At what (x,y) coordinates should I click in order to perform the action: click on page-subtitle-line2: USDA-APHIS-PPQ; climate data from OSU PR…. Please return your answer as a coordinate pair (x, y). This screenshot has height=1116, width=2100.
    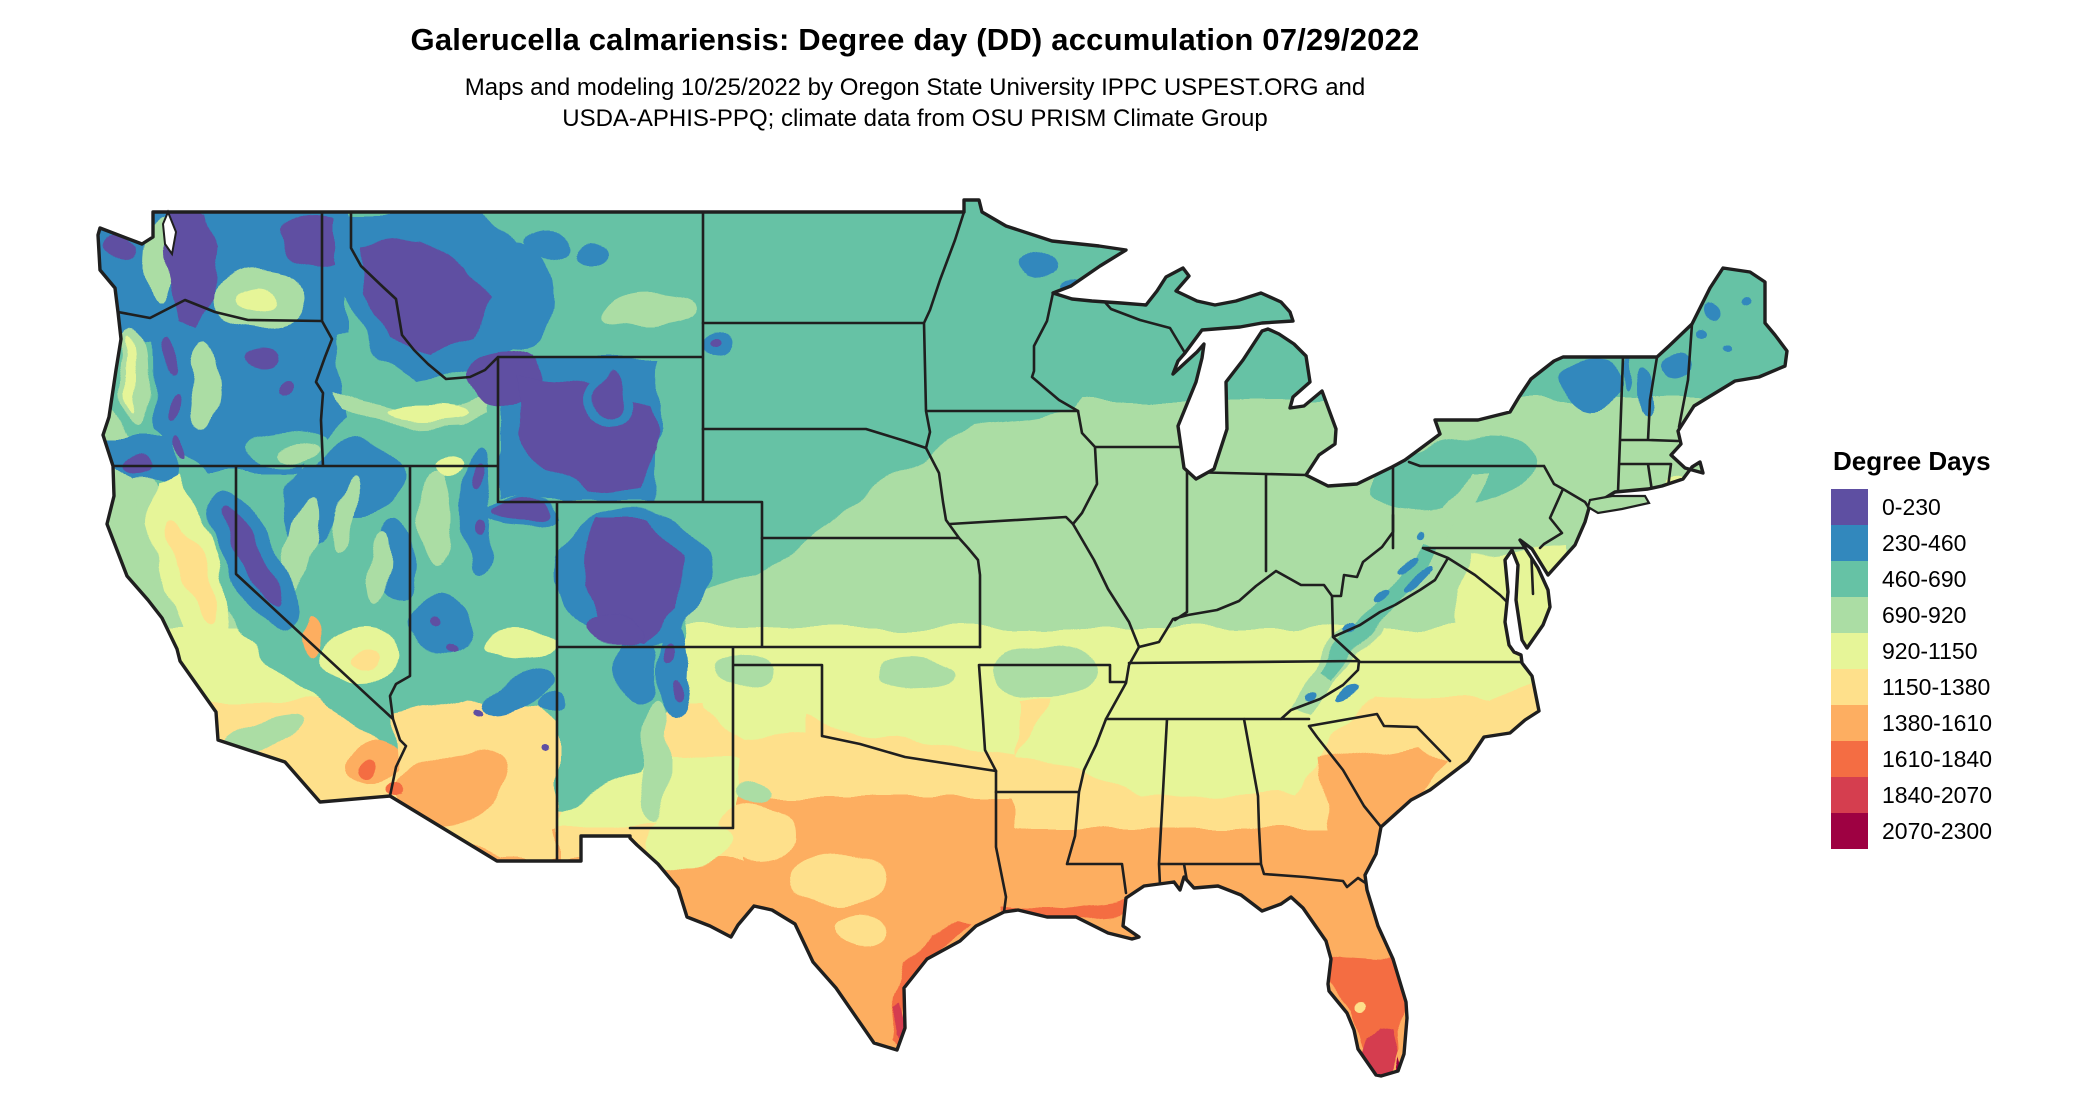
    Looking at the image, I should click on (915, 118).